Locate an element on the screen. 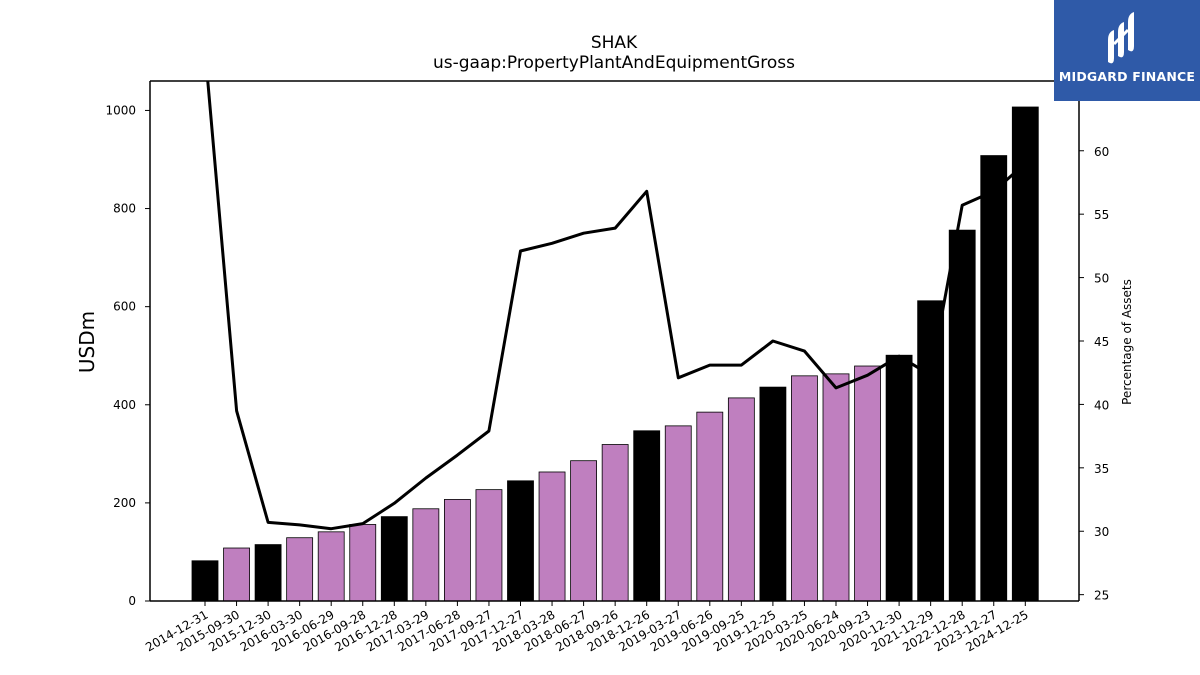 The height and width of the screenshot is (675, 1200). y-tick-label: 800 is located at coordinates (124, 209).